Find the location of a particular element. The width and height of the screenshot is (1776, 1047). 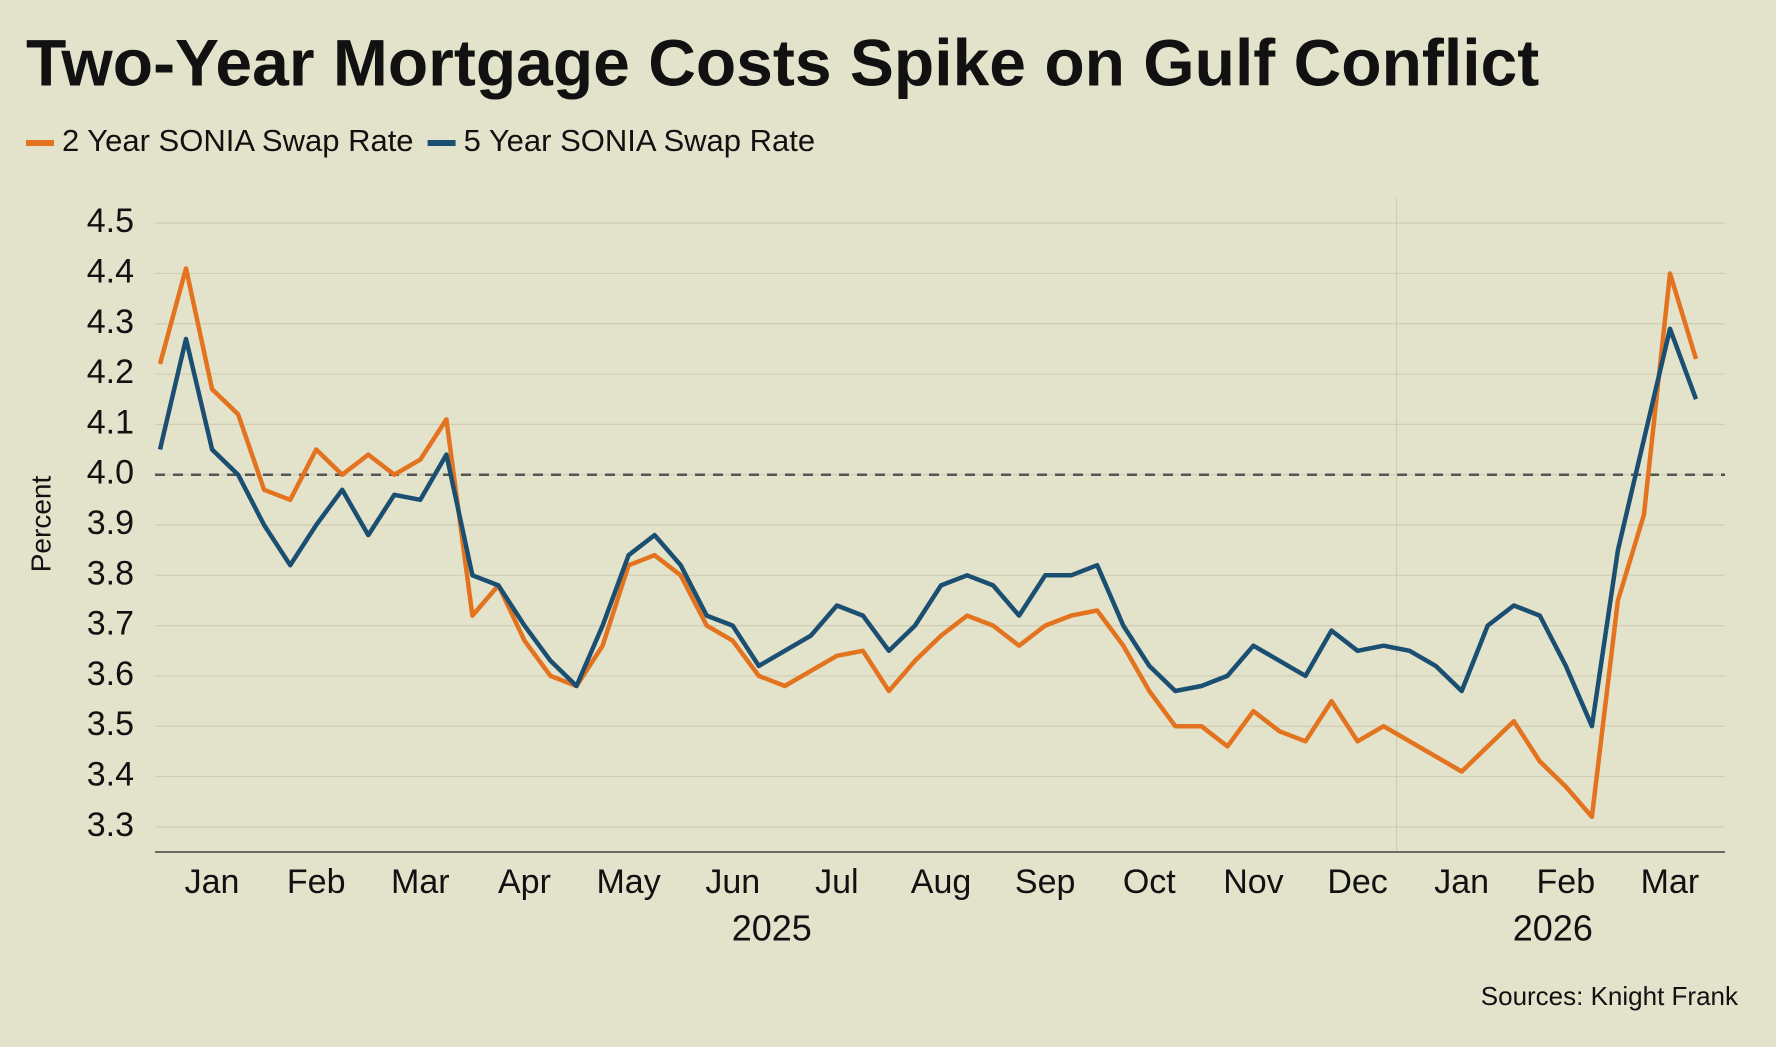

y-tick-label: 4.5 is located at coordinates (110, 221).